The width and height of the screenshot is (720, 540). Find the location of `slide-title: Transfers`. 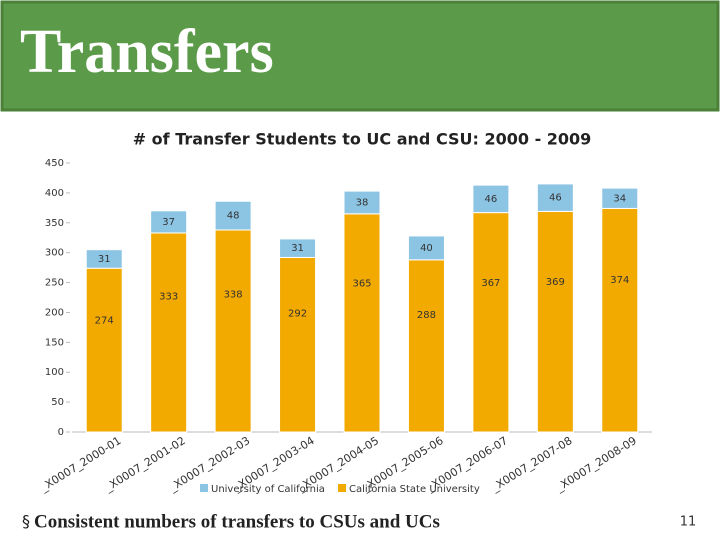

slide-title: Transfers is located at coordinates (147, 52).